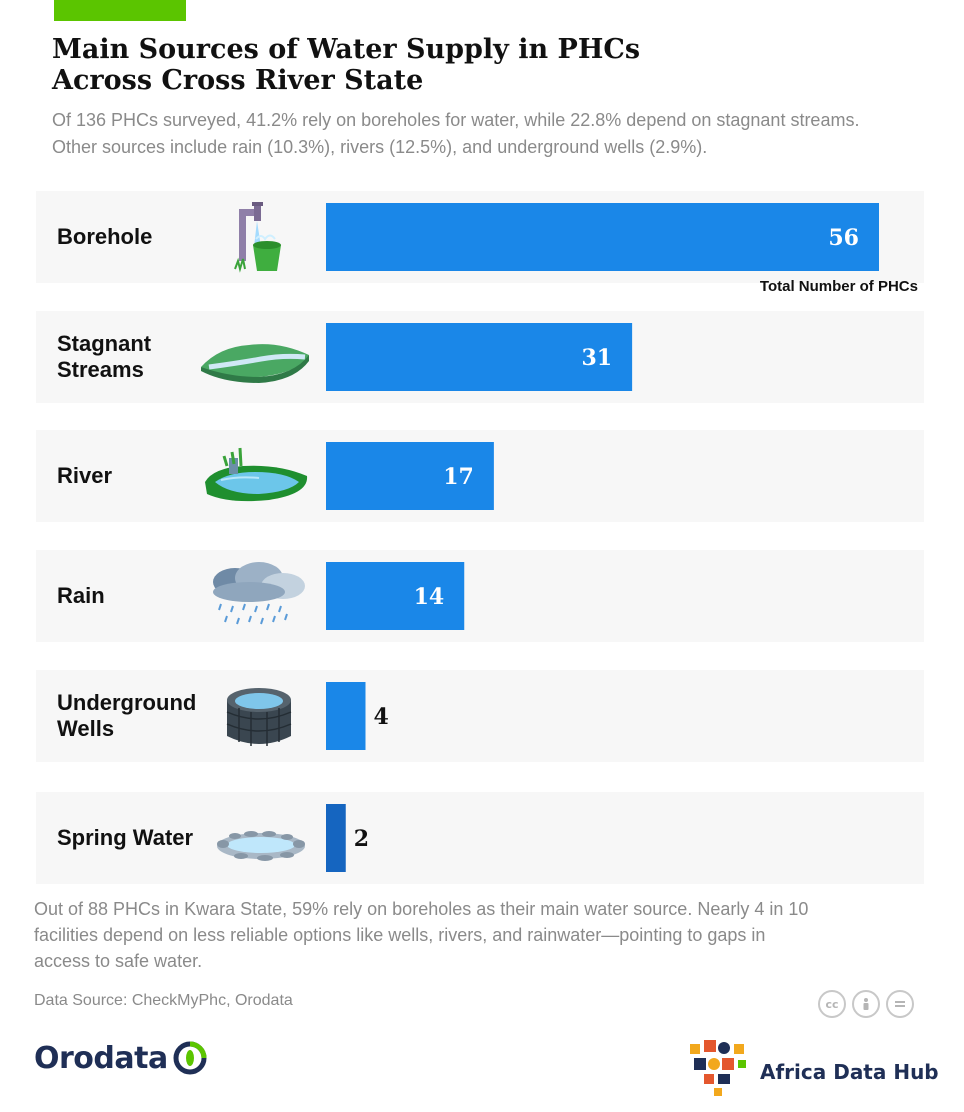 The height and width of the screenshot is (1112, 964). I want to click on title-line-2: Across Cross River State, so click(238, 80).